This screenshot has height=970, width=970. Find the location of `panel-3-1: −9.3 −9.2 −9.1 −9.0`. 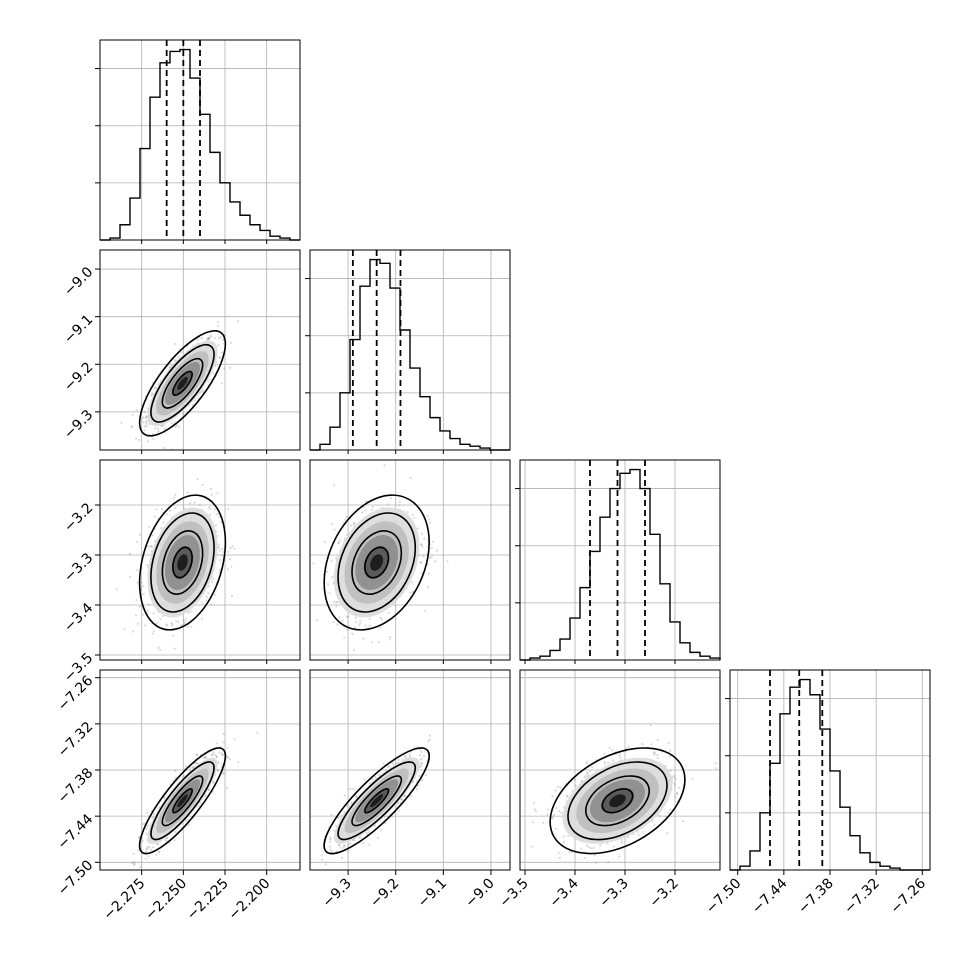

panel-3-1: −9.3 −9.2 −9.1 −9.0 is located at coordinates (410, 790).